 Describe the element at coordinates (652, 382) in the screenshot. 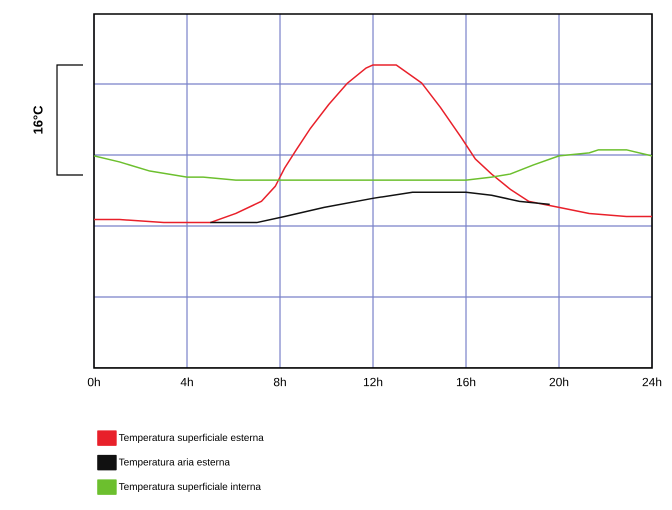

I see `x-tick-label: 24h` at that location.